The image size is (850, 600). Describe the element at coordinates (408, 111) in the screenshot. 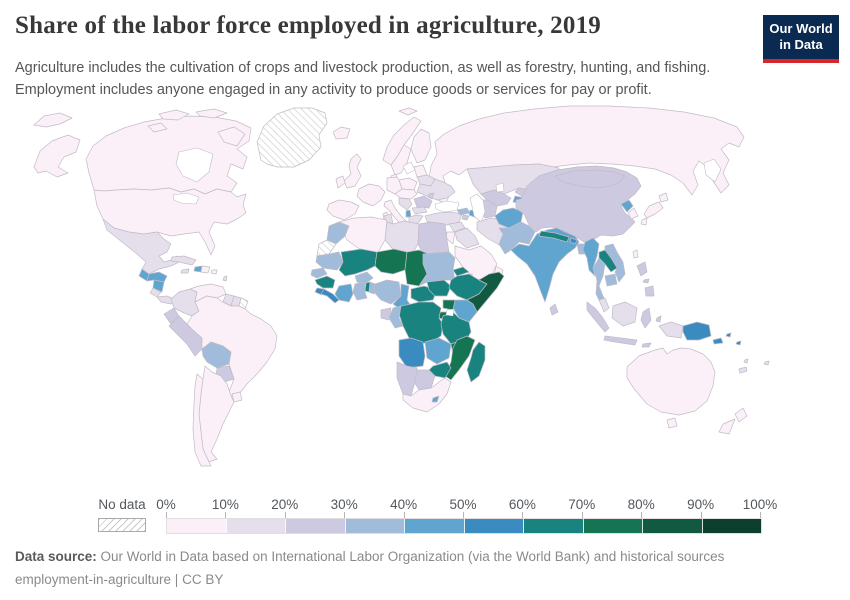

I see `country-svalbard` at that location.